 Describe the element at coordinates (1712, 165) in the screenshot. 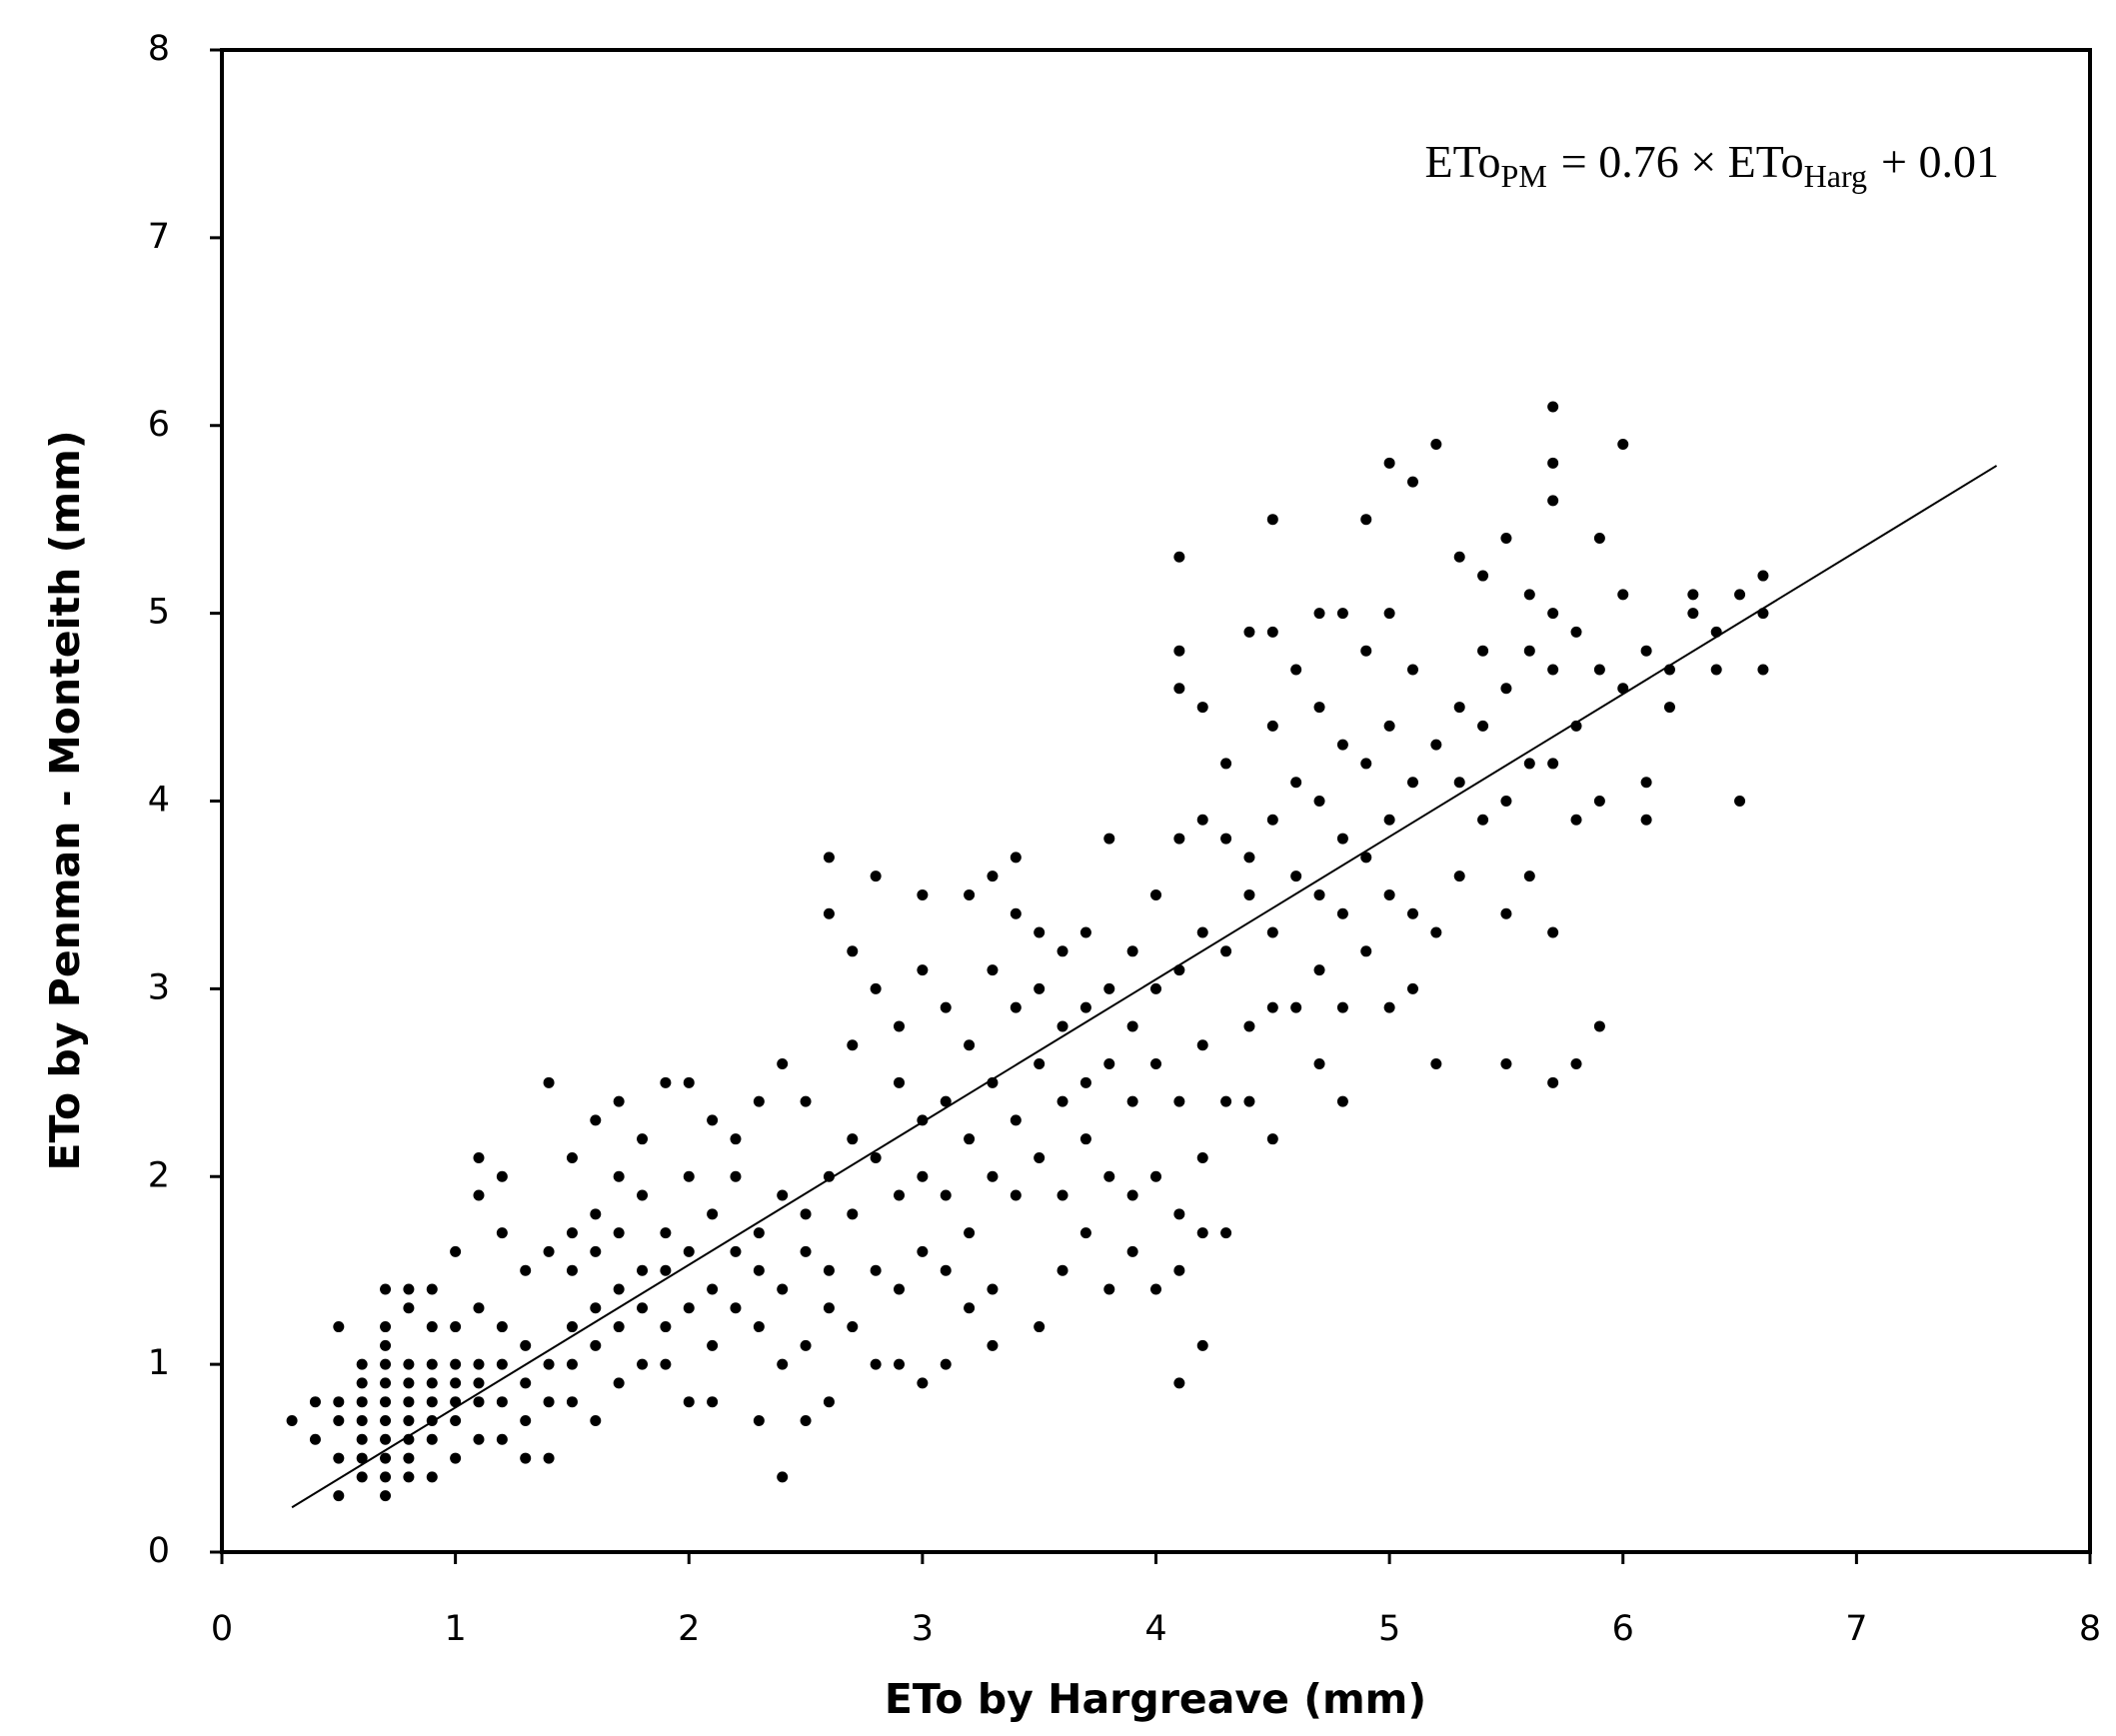

I see `equation: EToPM = 0.76 × EToHarg + 0.01` at that location.